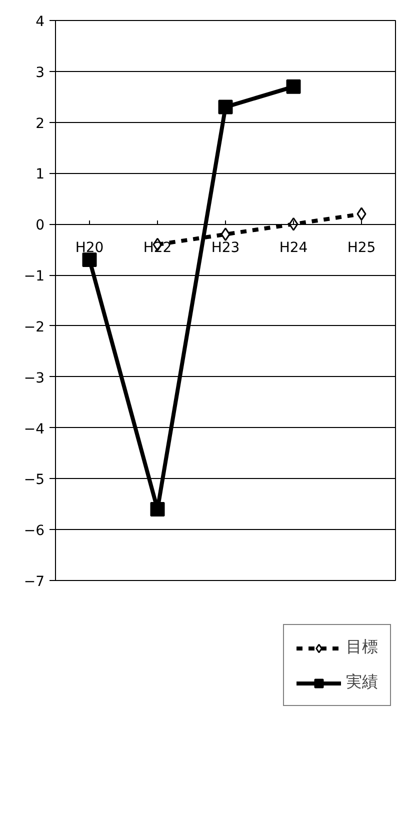 This screenshot has height=825, width=407. I want to click on y-tick-label: −5, so click(34, 480).